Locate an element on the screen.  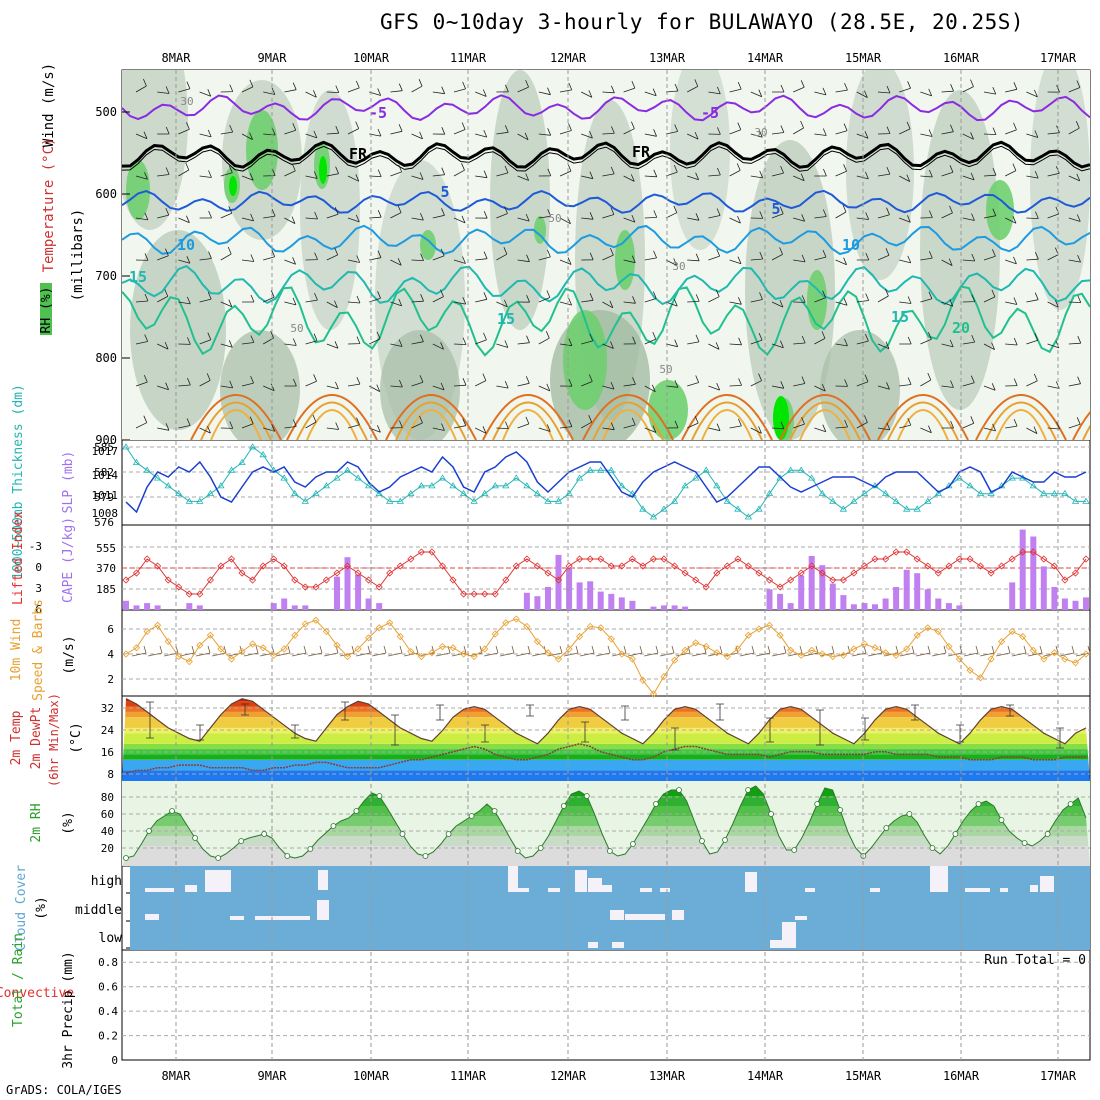
rh-legend-swatch is located at coordinates (46, 309).